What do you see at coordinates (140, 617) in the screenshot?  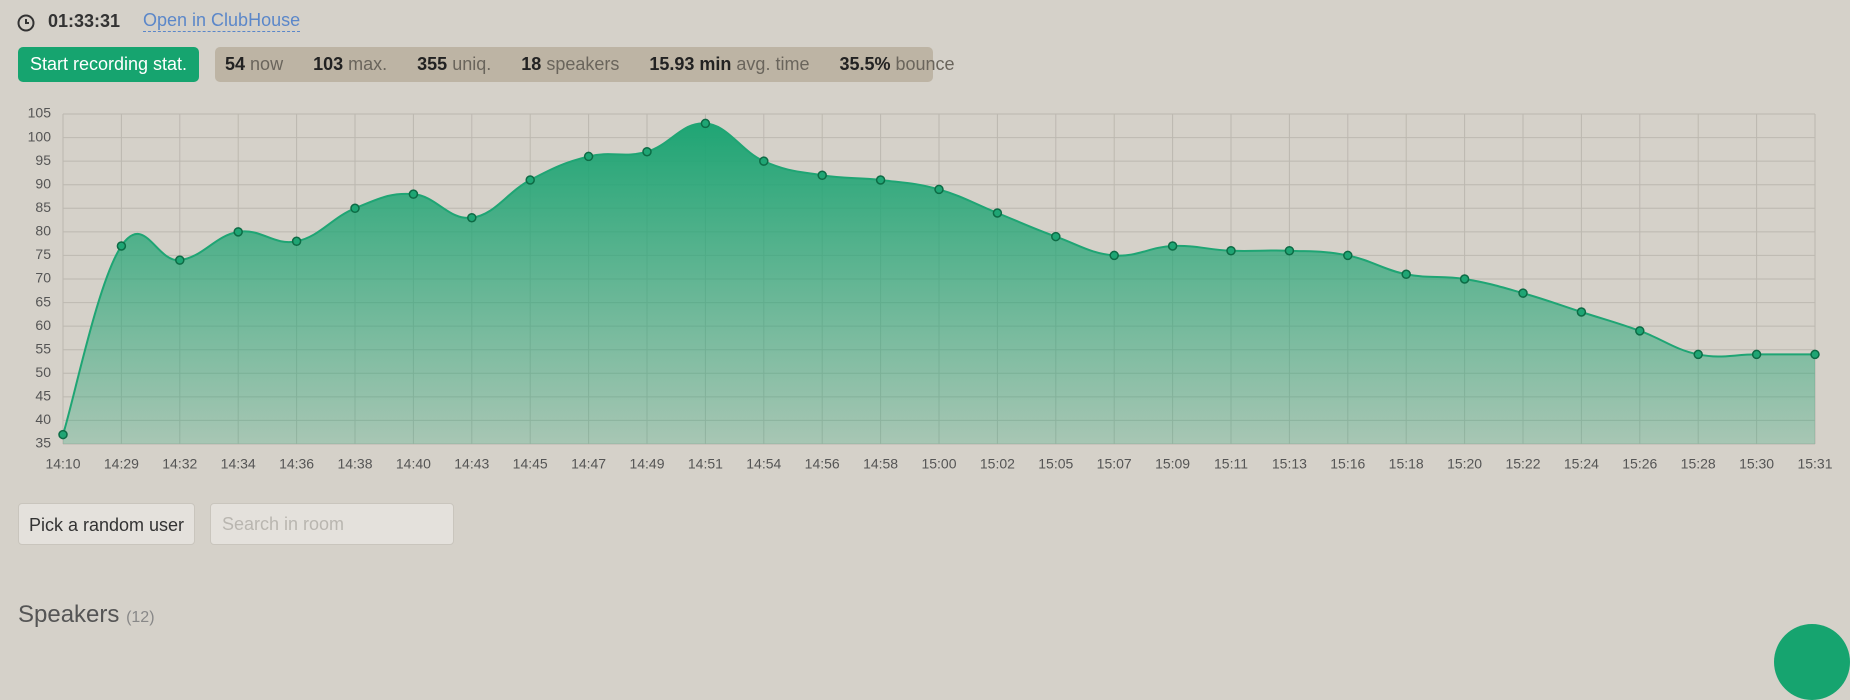 I see `section-count: (12)` at bounding box center [140, 617].